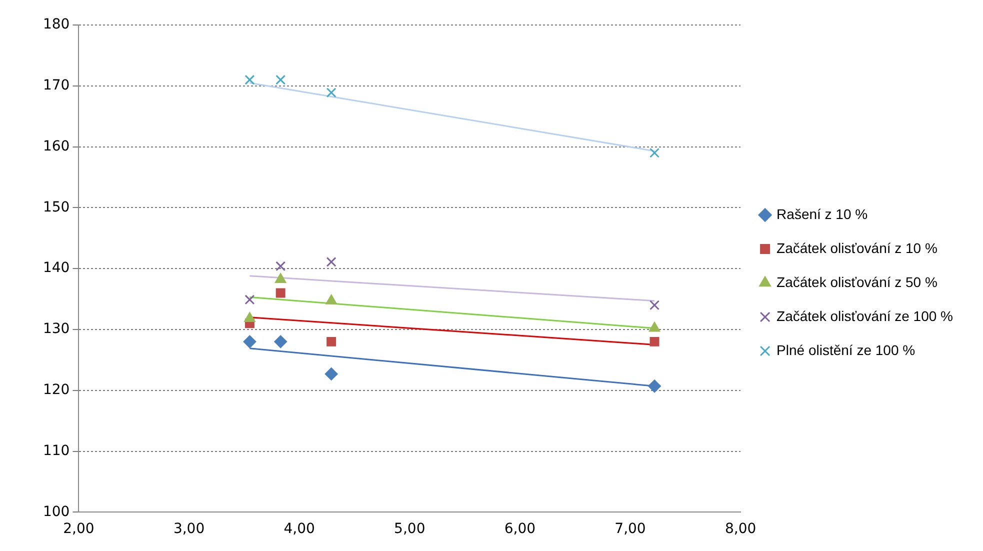  I want to click on x-tick-label: 7,00, so click(630, 529).